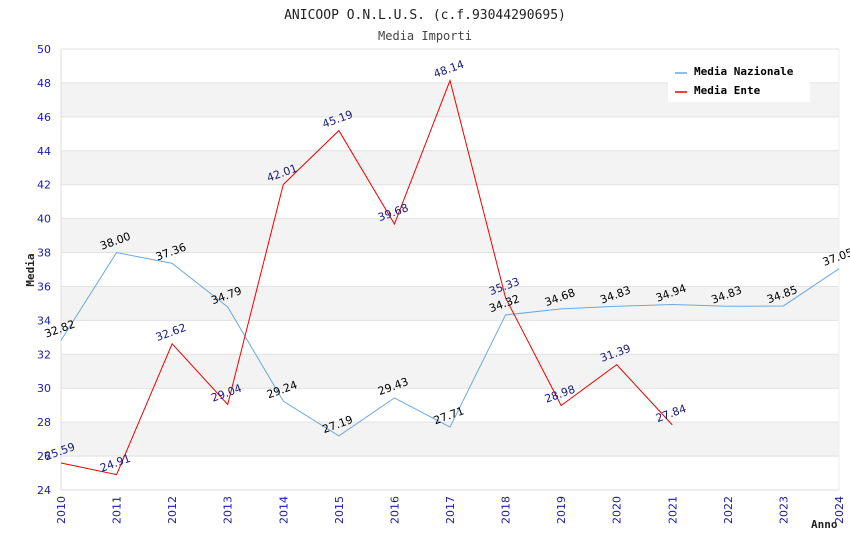  I want to click on x-tick-label: 2018, so click(506, 510).